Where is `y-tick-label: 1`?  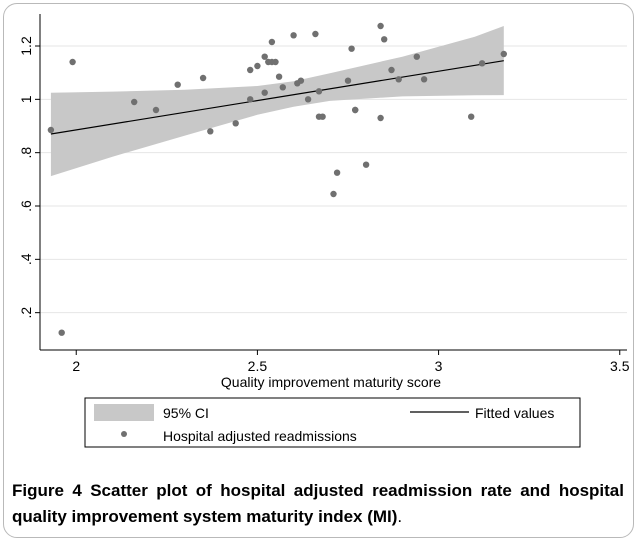
y-tick-label: 1 is located at coordinates (26, 99).